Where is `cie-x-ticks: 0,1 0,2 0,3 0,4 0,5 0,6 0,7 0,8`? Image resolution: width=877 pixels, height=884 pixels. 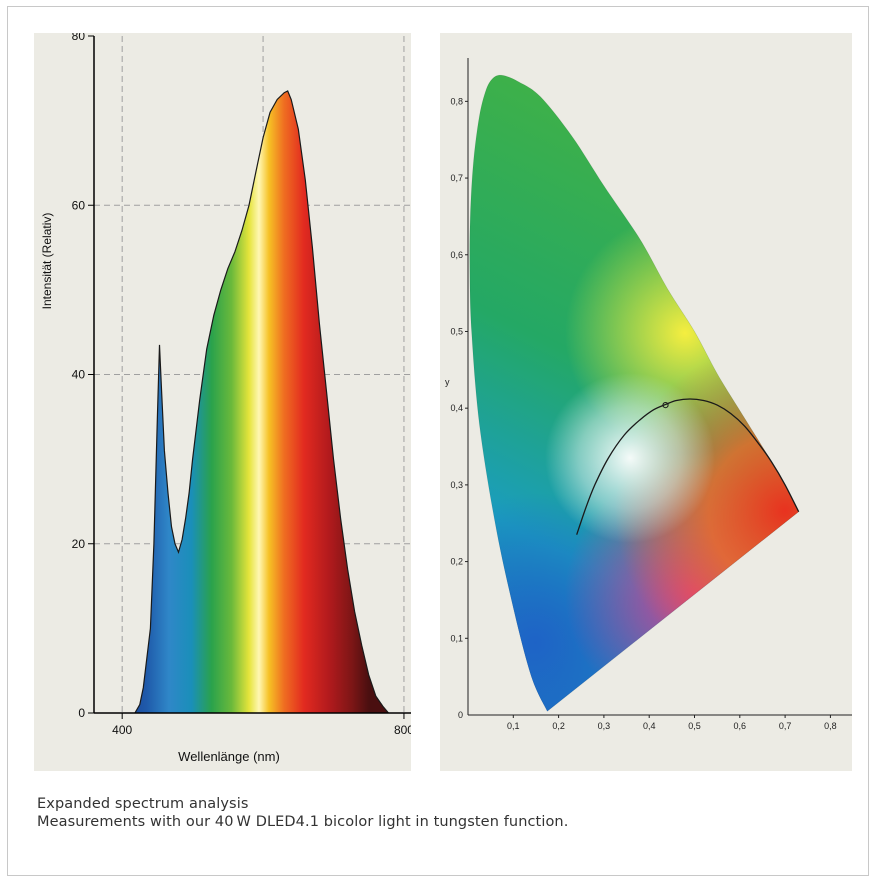
cie-x-ticks: 0,1 0,2 0,3 0,4 0,5 0,6 0,7 0,8 is located at coordinates (672, 723).